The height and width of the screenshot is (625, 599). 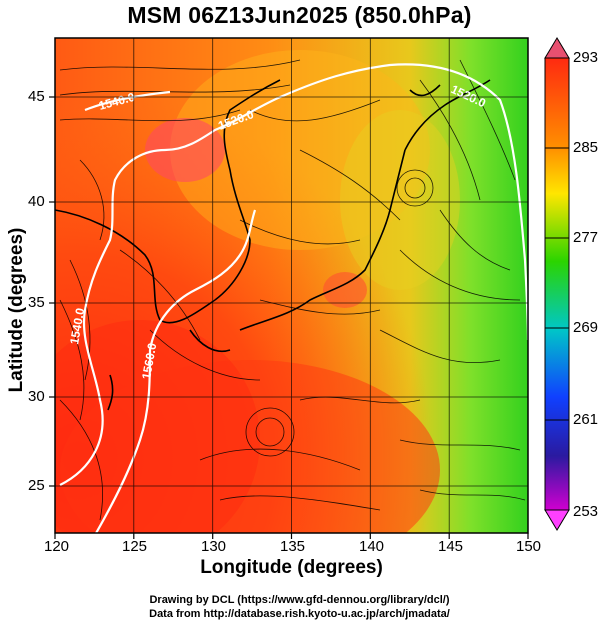 I want to click on colorbar-top-arrow, so click(x=557, y=48).